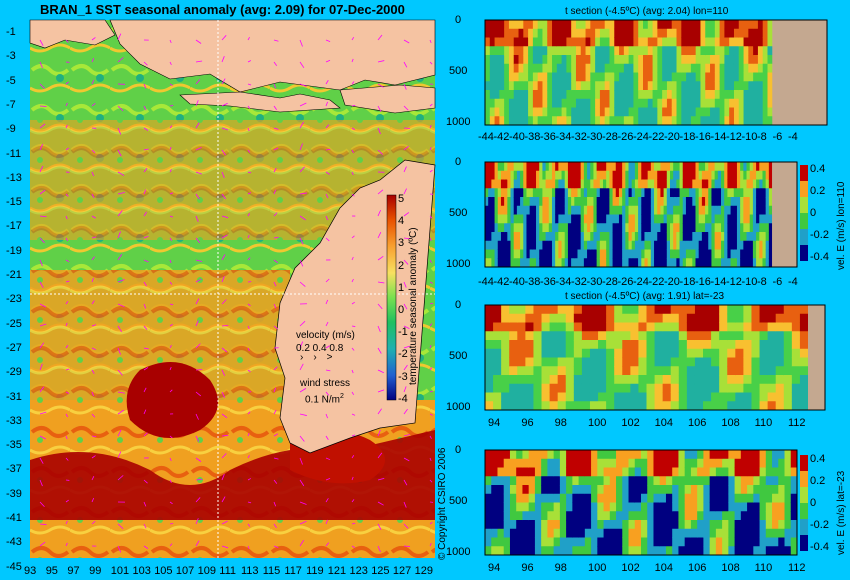 The height and width of the screenshot is (580, 850). What do you see at coordinates (818, 191) in the screenshot?
I see `colorbar-tick: 0.2` at bounding box center [818, 191].